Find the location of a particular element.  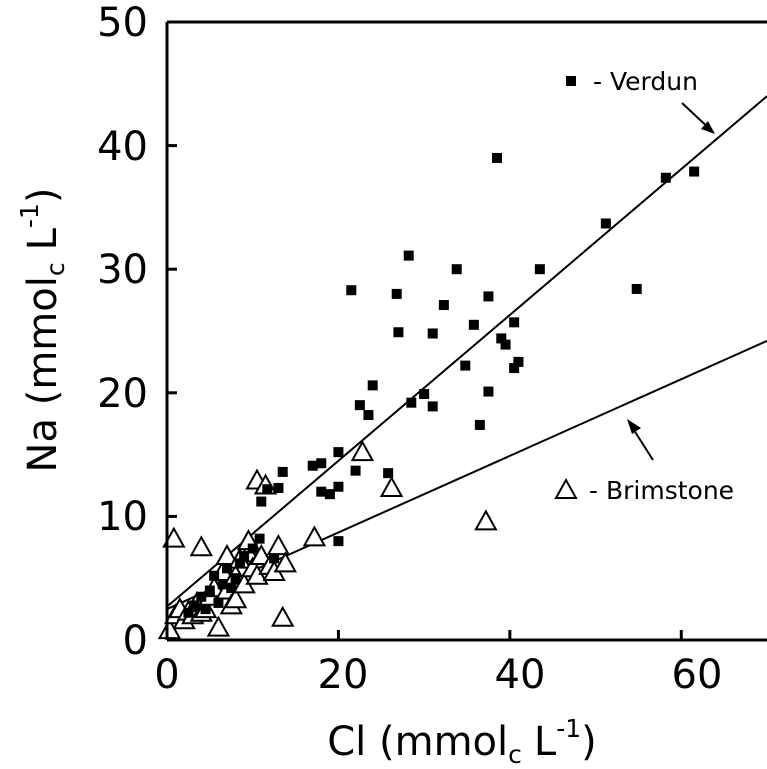

y-tick-label: 20 is located at coordinates (122, 394).